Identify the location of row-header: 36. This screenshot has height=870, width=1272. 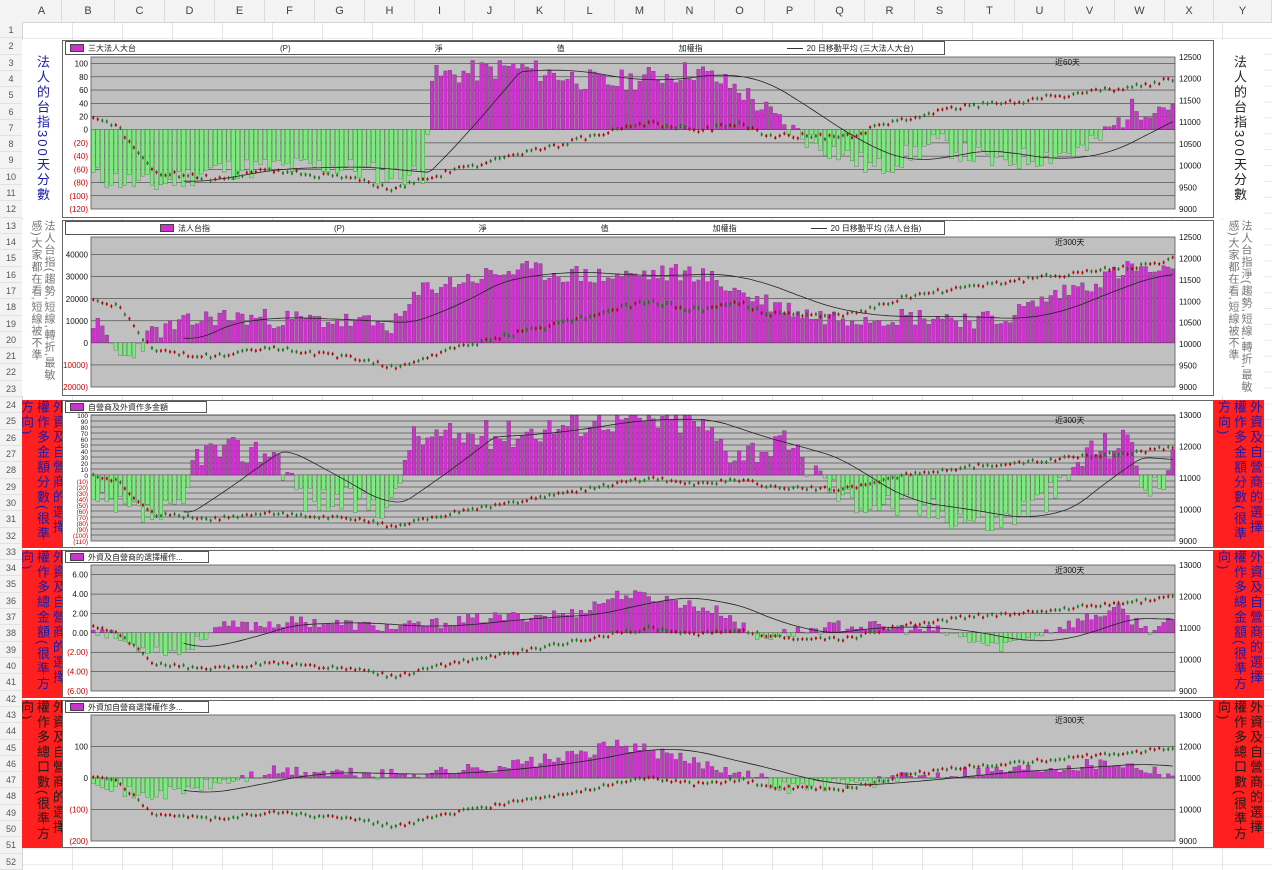
(11, 601).